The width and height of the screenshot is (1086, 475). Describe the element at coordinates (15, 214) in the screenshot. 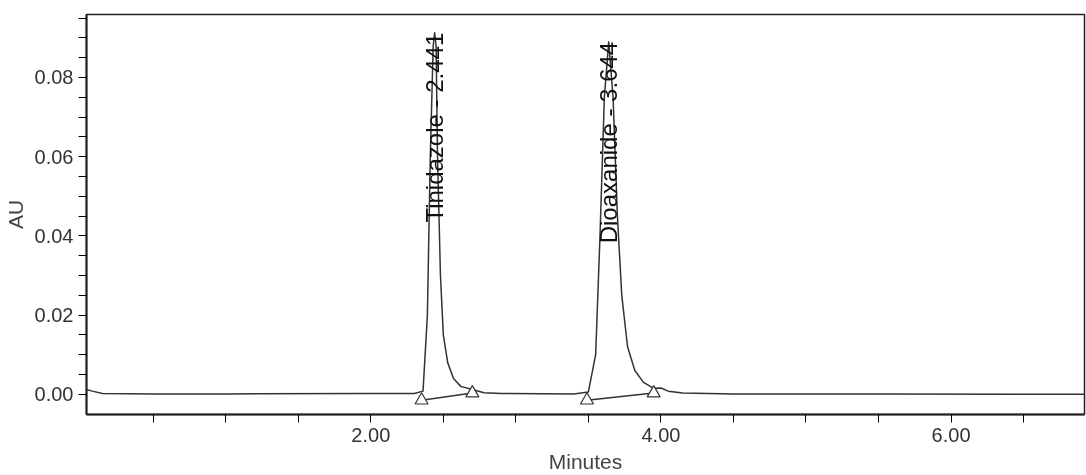

I see `y-axis-title: AU` at that location.